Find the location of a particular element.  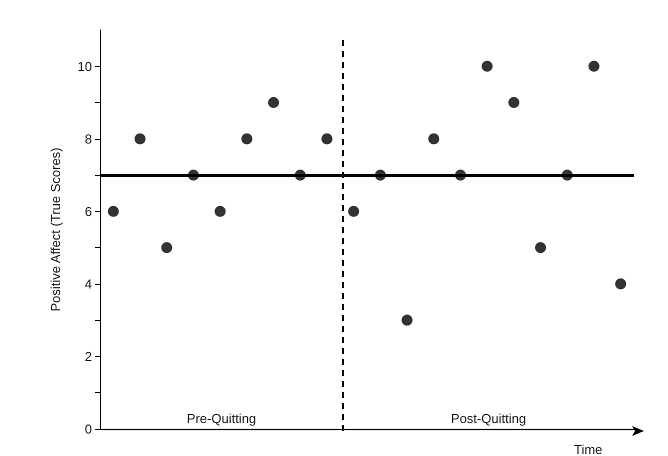

y-tick-label: 4 is located at coordinates (88, 284).